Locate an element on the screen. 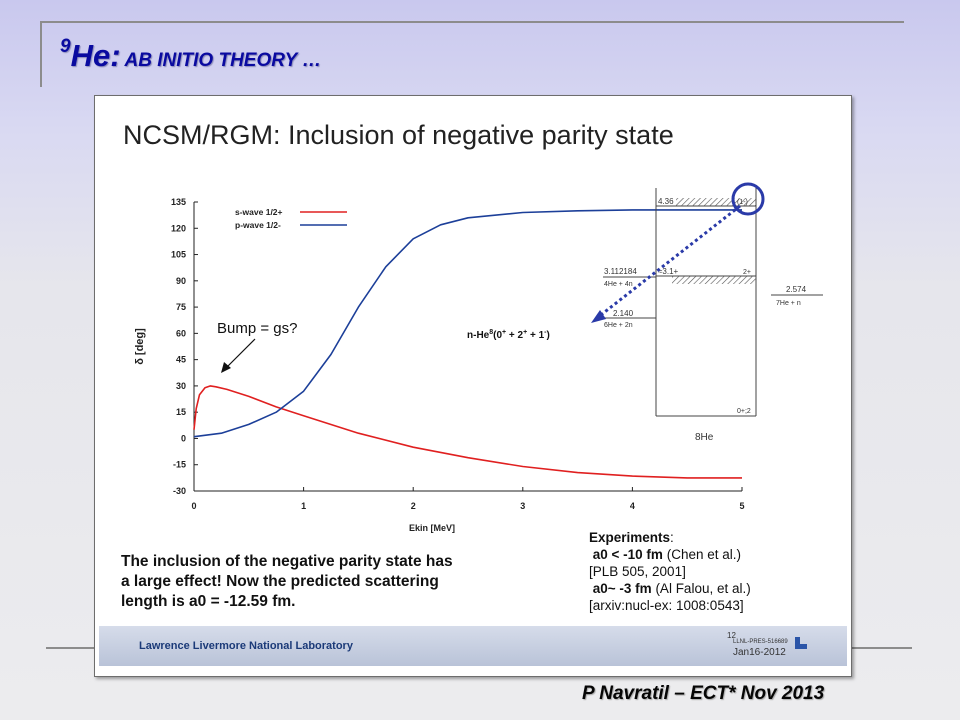 The image size is (960, 720). x-tick-label: 2 is located at coordinates (413, 506).